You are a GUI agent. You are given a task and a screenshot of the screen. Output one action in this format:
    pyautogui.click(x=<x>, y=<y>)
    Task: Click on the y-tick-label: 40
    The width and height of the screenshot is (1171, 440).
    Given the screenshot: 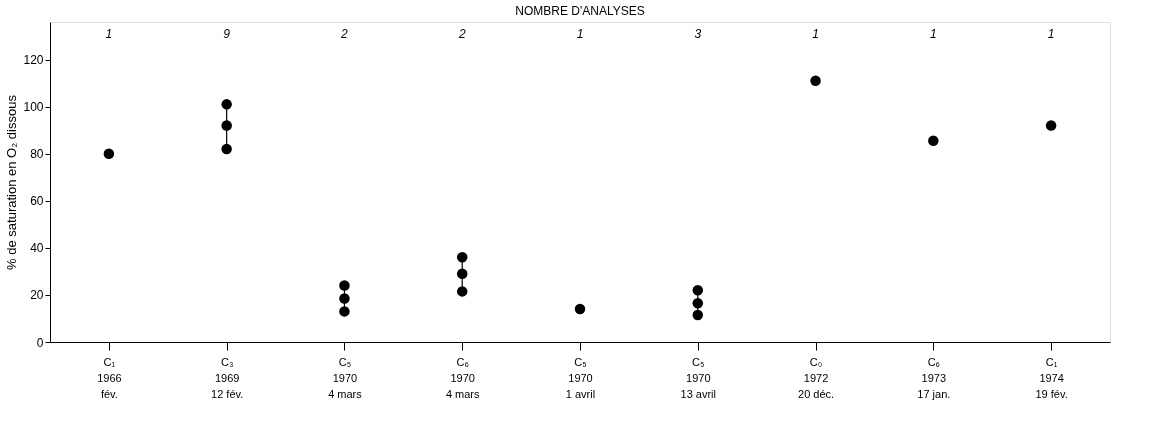 What is the action you would take?
    pyautogui.click(x=37, y=248)
    